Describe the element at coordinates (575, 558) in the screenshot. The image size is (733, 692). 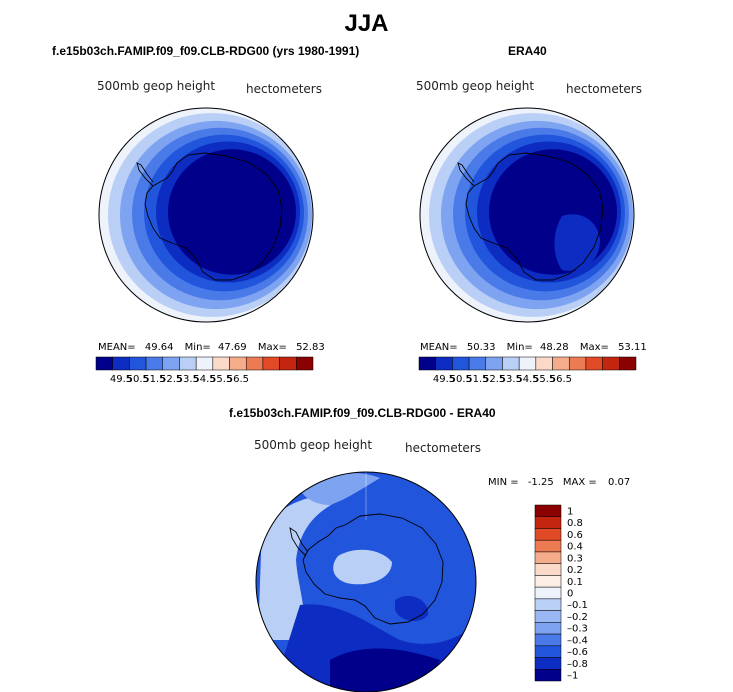
I see `panel3-colorbar-tick-label: 0.3` at that location.